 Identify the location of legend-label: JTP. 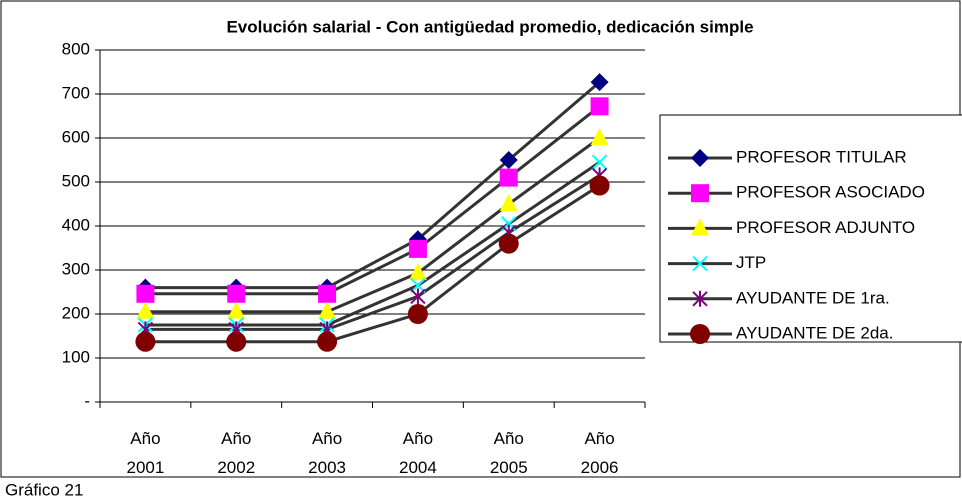
(751, 262).